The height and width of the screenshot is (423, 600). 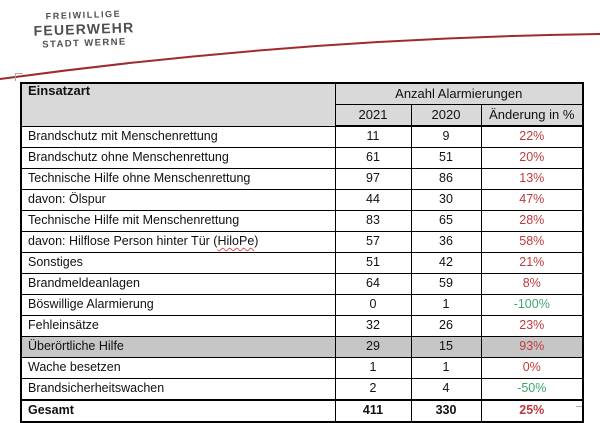 What do you see at coordinates (532, 411) in the screenshot?
I see `change-percent-cell: 25%` at bounding box center [532, 411].